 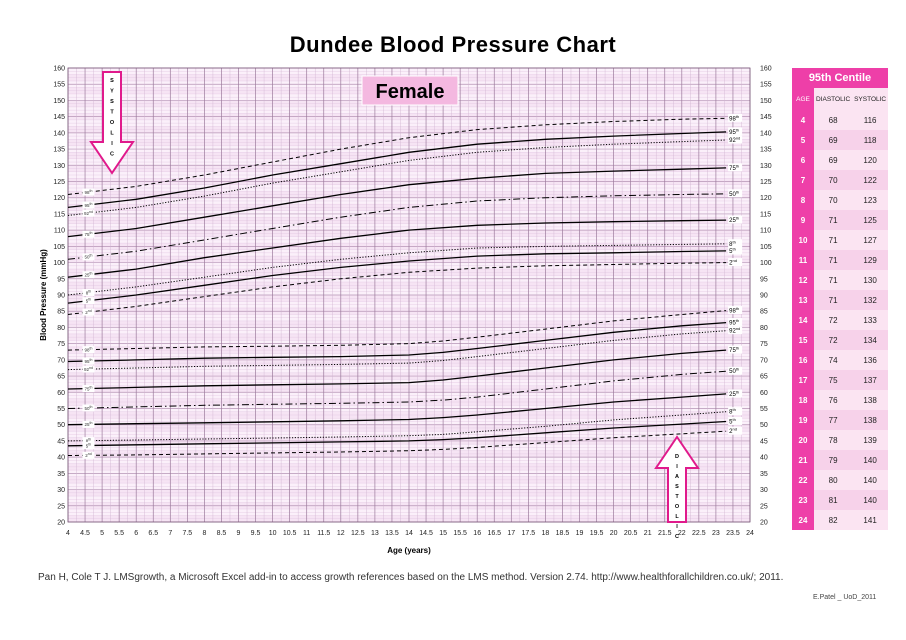 What do you see at coordinates (88, 445) in the screenshot?
I see `diastolic-label-left-5th: 5th` at bounding box center [88, 445].